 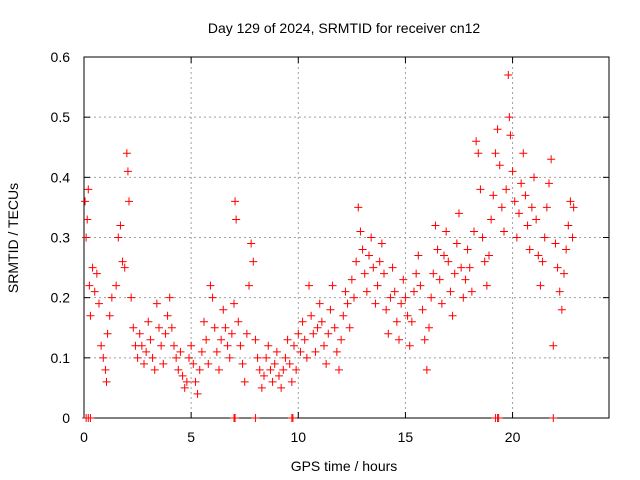 What do you see at coordinates (298, 437) in the screenshot?
I see `x-tick-label: 10` at bounding box center [298, 437].